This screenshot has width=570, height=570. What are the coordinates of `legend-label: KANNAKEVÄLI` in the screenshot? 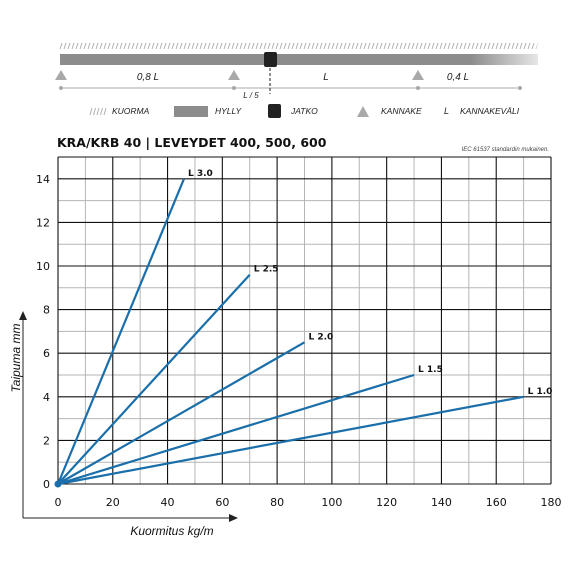 It's located at (490, 111).